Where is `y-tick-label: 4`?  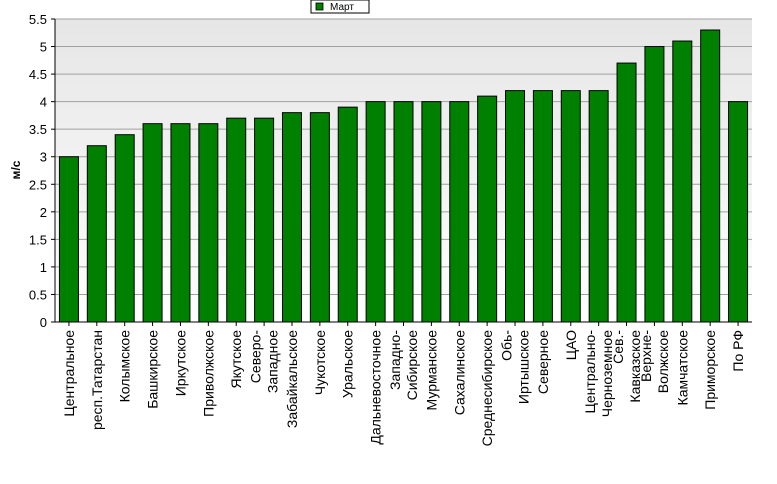 y-tick-label: 4 is located at coordinates (43, 102).